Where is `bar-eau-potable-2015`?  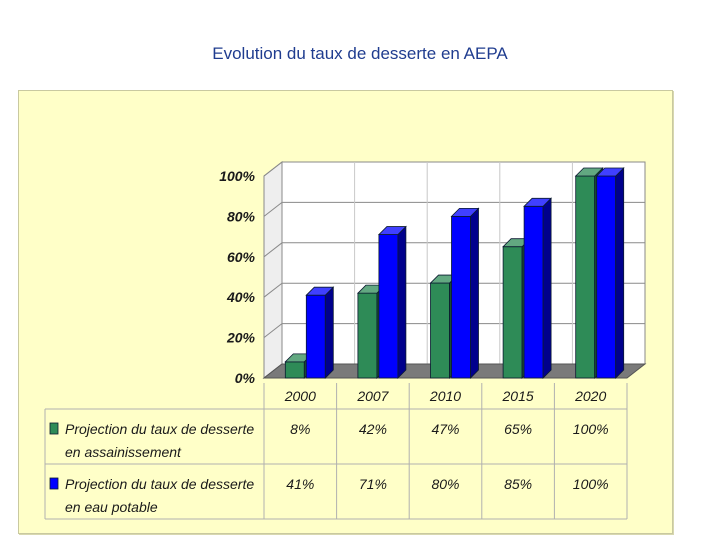
bar-eau-potable-2015 is located at coordinates (538, 288).